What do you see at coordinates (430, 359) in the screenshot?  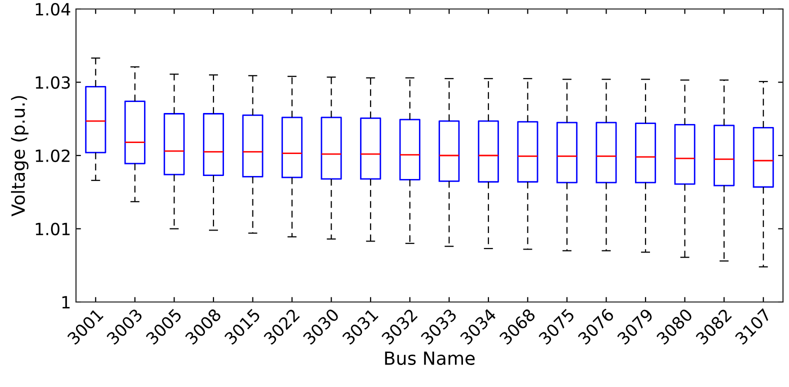 I see `x-axis-title: Bus Name` at bounding box center [430, 359].